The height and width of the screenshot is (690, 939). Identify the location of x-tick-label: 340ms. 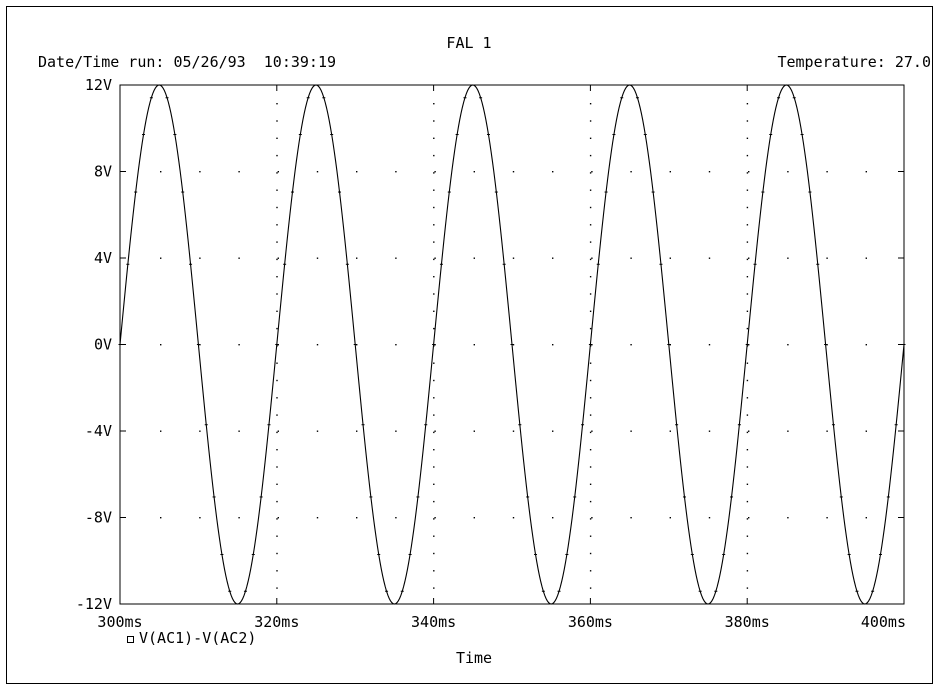
(433, 622).